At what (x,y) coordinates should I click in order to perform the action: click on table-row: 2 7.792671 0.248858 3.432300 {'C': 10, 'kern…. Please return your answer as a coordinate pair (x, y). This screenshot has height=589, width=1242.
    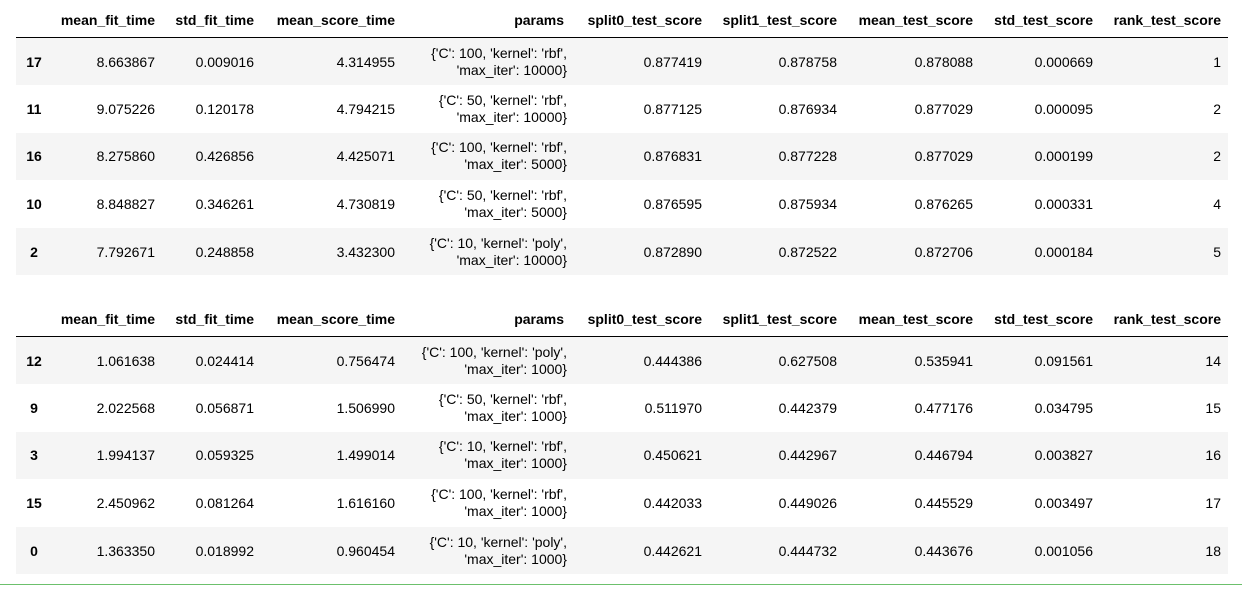
    Looking at the image, I should click on (622, 251).